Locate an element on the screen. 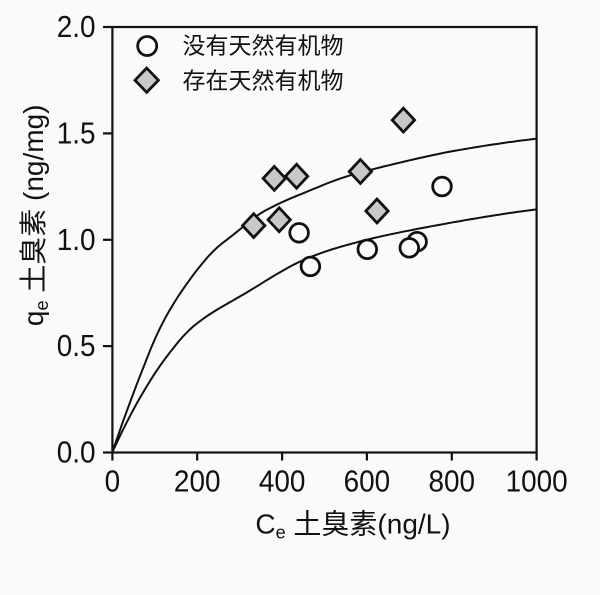 The image size is (600, 595). svg-text: 1.0 is located at coordinates (76, 239).